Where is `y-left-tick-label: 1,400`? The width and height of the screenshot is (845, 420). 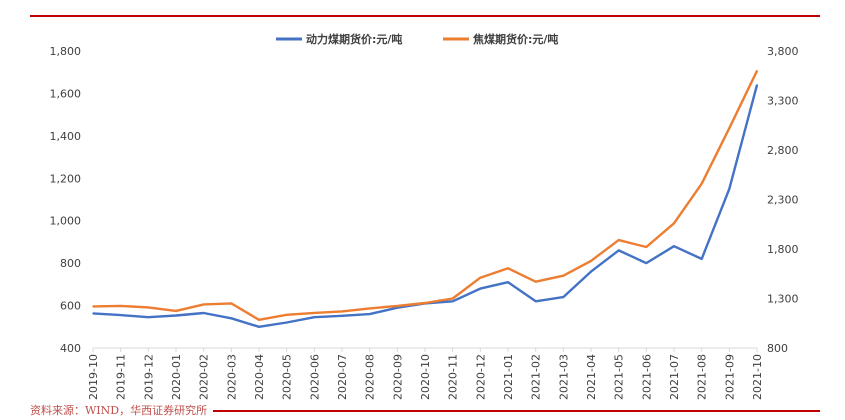 y-left-tick-label: 1,400 is located at coordinates (66, 136).